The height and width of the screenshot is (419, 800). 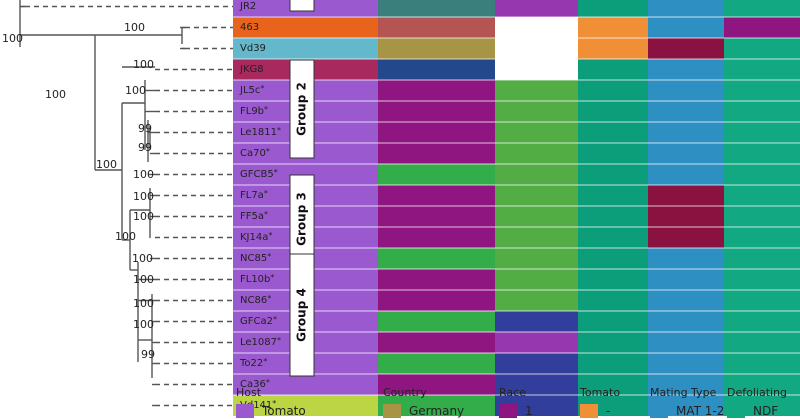 What do you see at coordinates (762, 300) in the screenshot?
I see `cell-nc86-defol` at bounding box center [762, 300].